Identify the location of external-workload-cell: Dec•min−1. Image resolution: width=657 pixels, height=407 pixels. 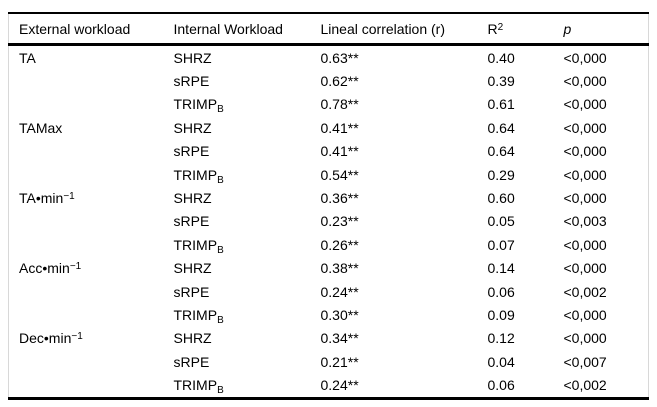
(86, 338).